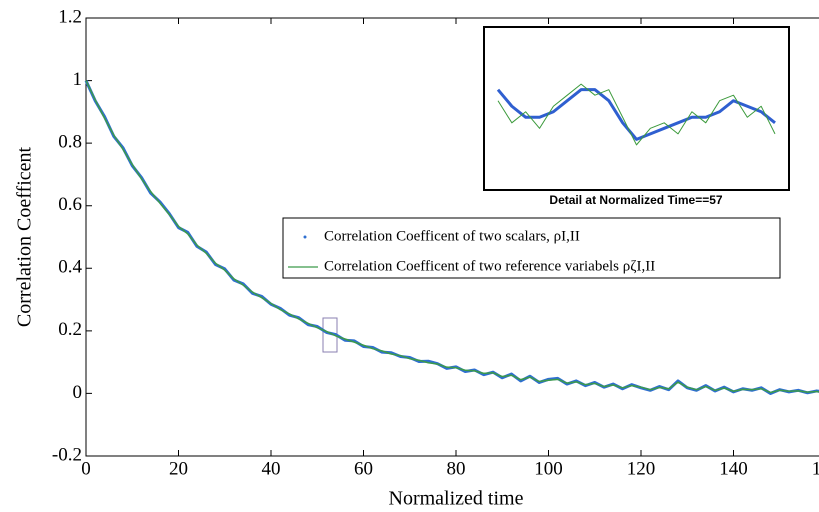 Image resolution: width=819 pixels, height=512 pixels. What do you see at coordinates (456, 468) in the screenshot?
I see `x-tick-label: 80` at bounding box center [456, 468].